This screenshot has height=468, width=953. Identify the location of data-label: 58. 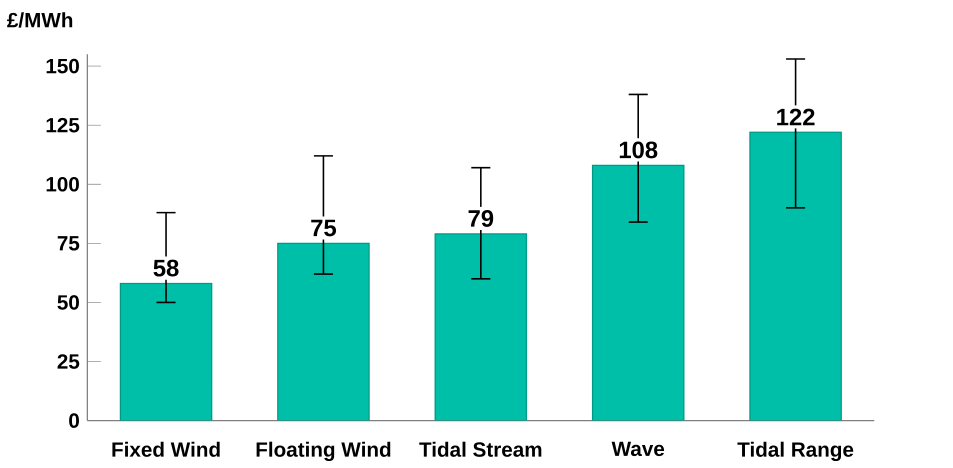
(166, 268).